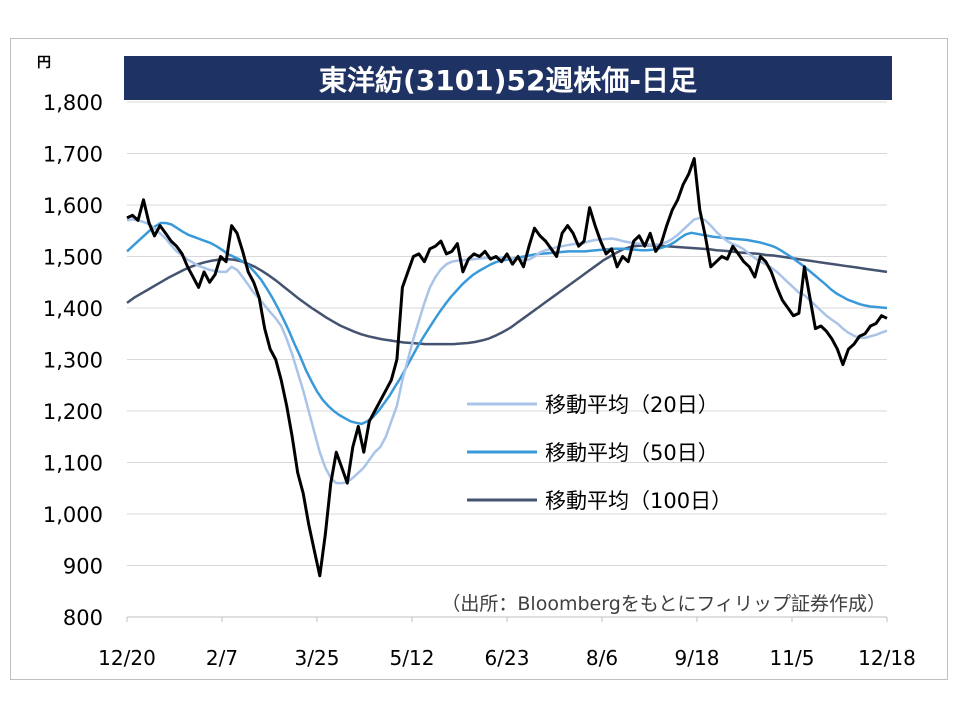 This screenshot has width=960, height=720. What do you see at coordinates (73, 103) in the screenshot?
I see `y-tick-label: 1,800` at bounding box center [73, 103].